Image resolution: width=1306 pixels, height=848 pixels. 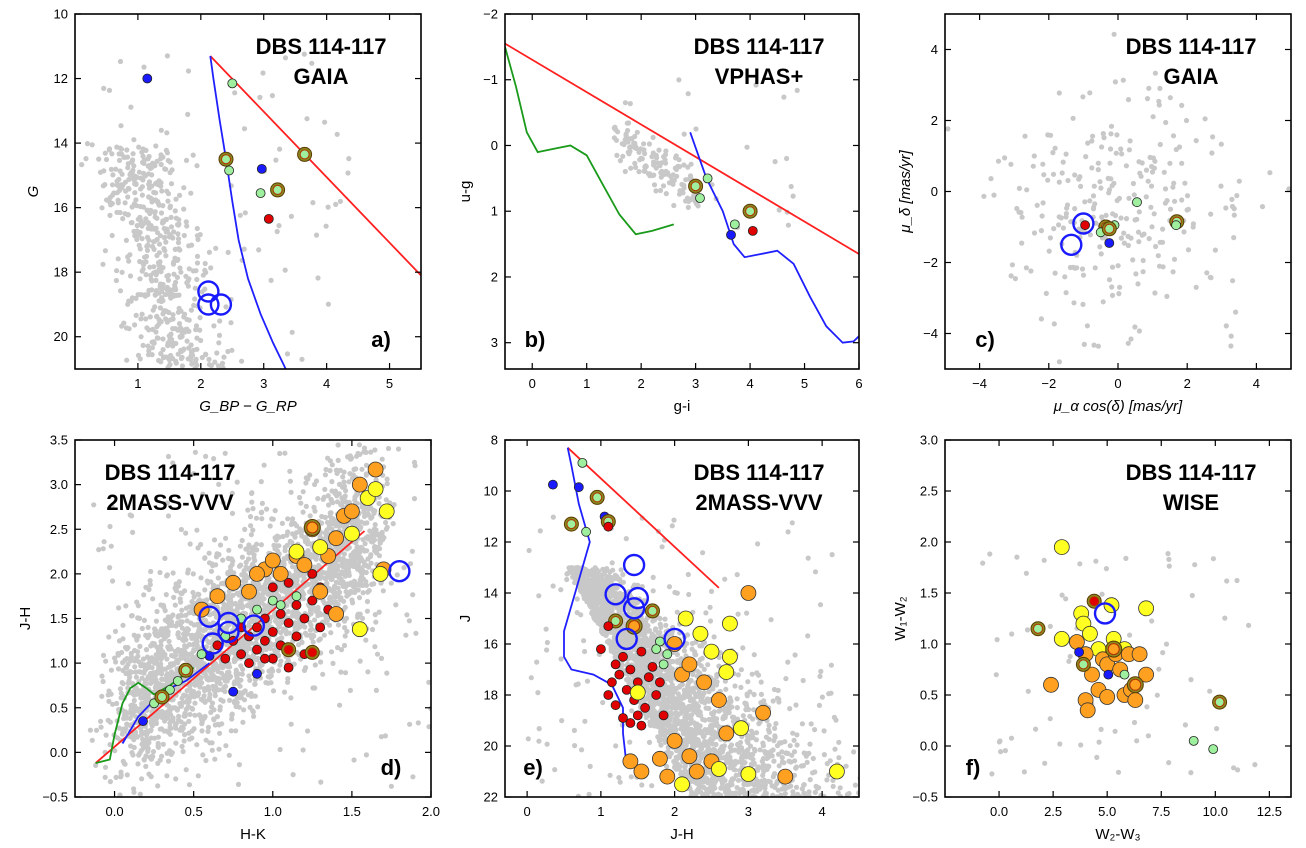 What do you see at coordinates (59, 663) in the screenshot?
I see `y-tick-label: 1.0` at bounding box center [59, 663].